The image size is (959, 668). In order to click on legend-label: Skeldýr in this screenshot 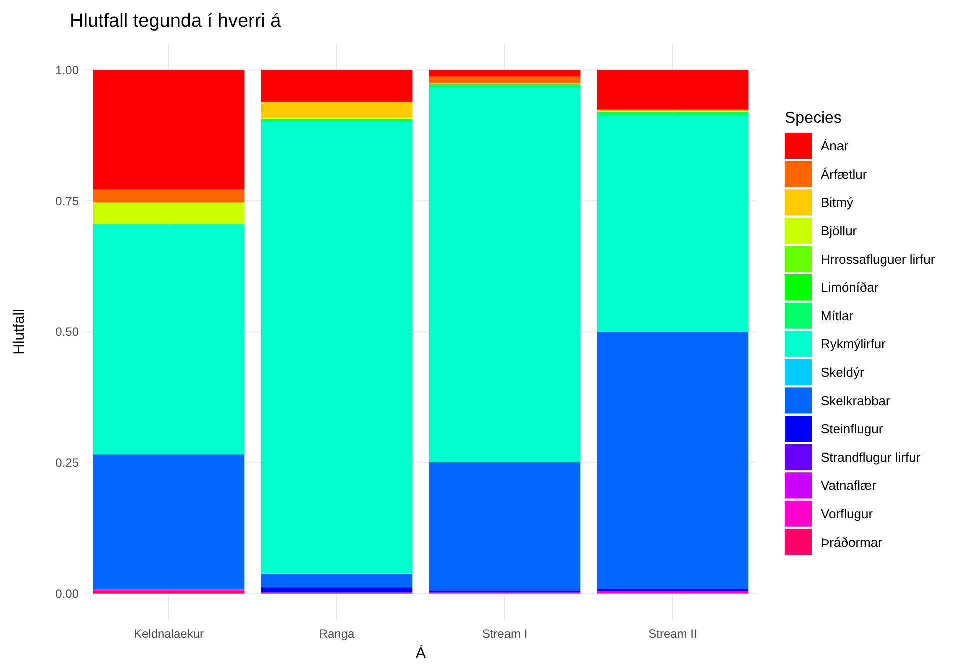, I will do `click(843, 372)`.